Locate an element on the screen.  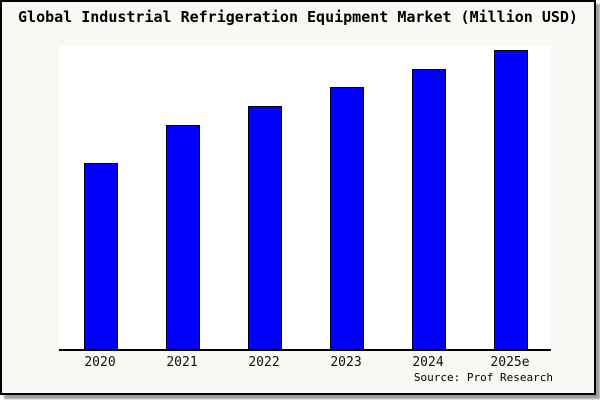
x-tick-label-2022: 2022 is located at coordinates (264, 362).